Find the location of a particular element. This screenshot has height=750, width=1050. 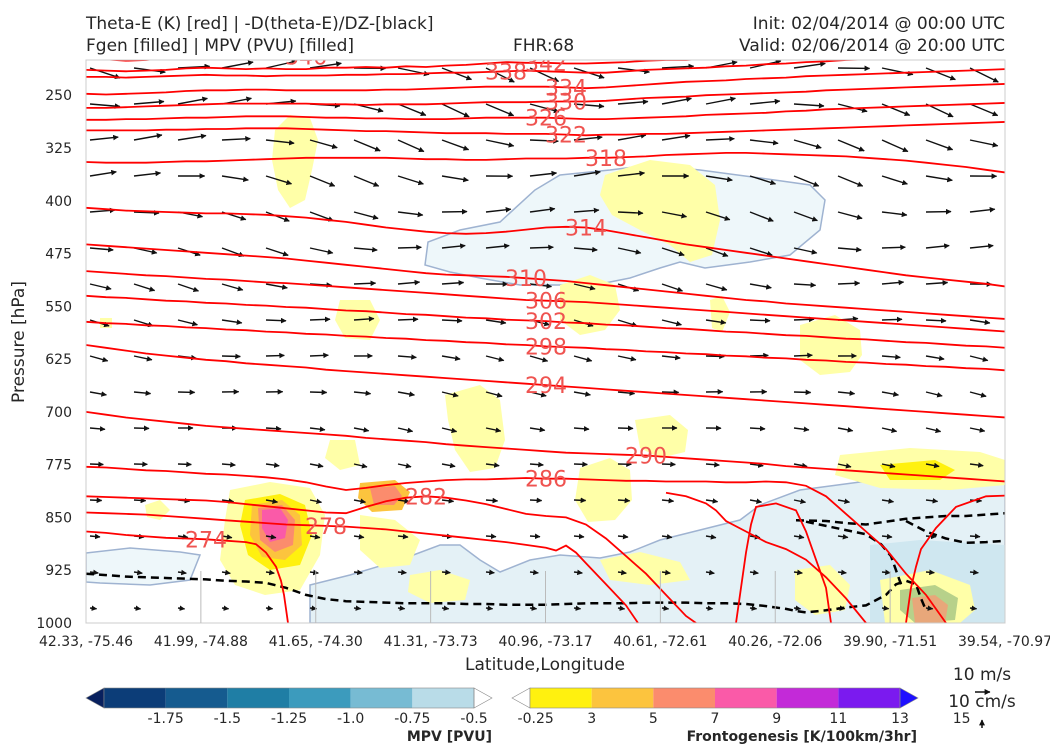

dtheta-dz-line is located at coordinates (900, 519).